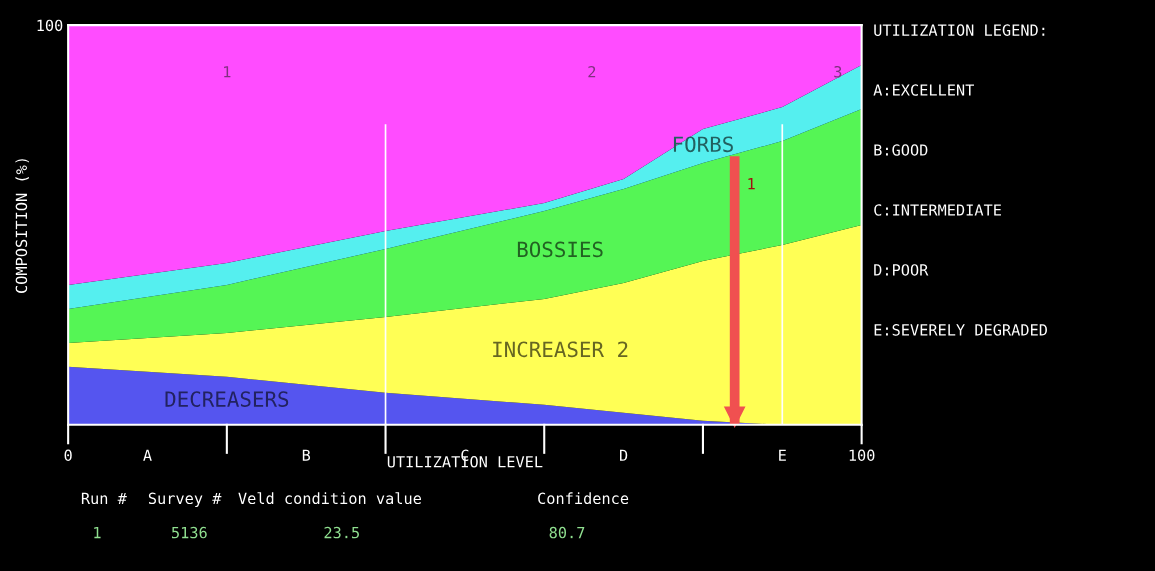  Describe the element at coordinates (329, 498) in the screenshot. I see `text: Veld condition value` at that location.